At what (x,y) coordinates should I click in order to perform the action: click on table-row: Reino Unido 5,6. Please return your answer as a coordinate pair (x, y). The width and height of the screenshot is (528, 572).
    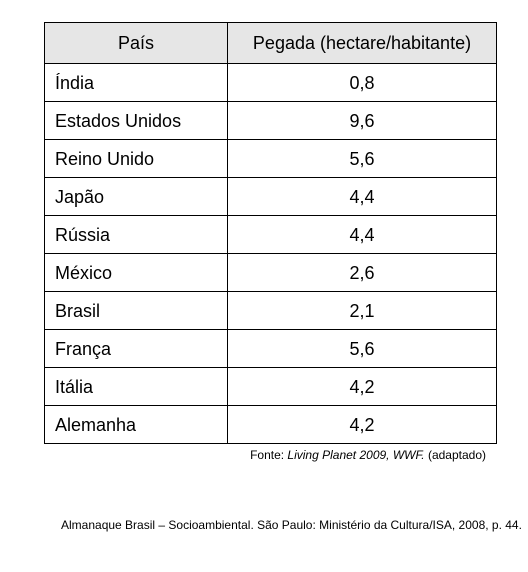
    Looking at the image, I should click on (270, 158).